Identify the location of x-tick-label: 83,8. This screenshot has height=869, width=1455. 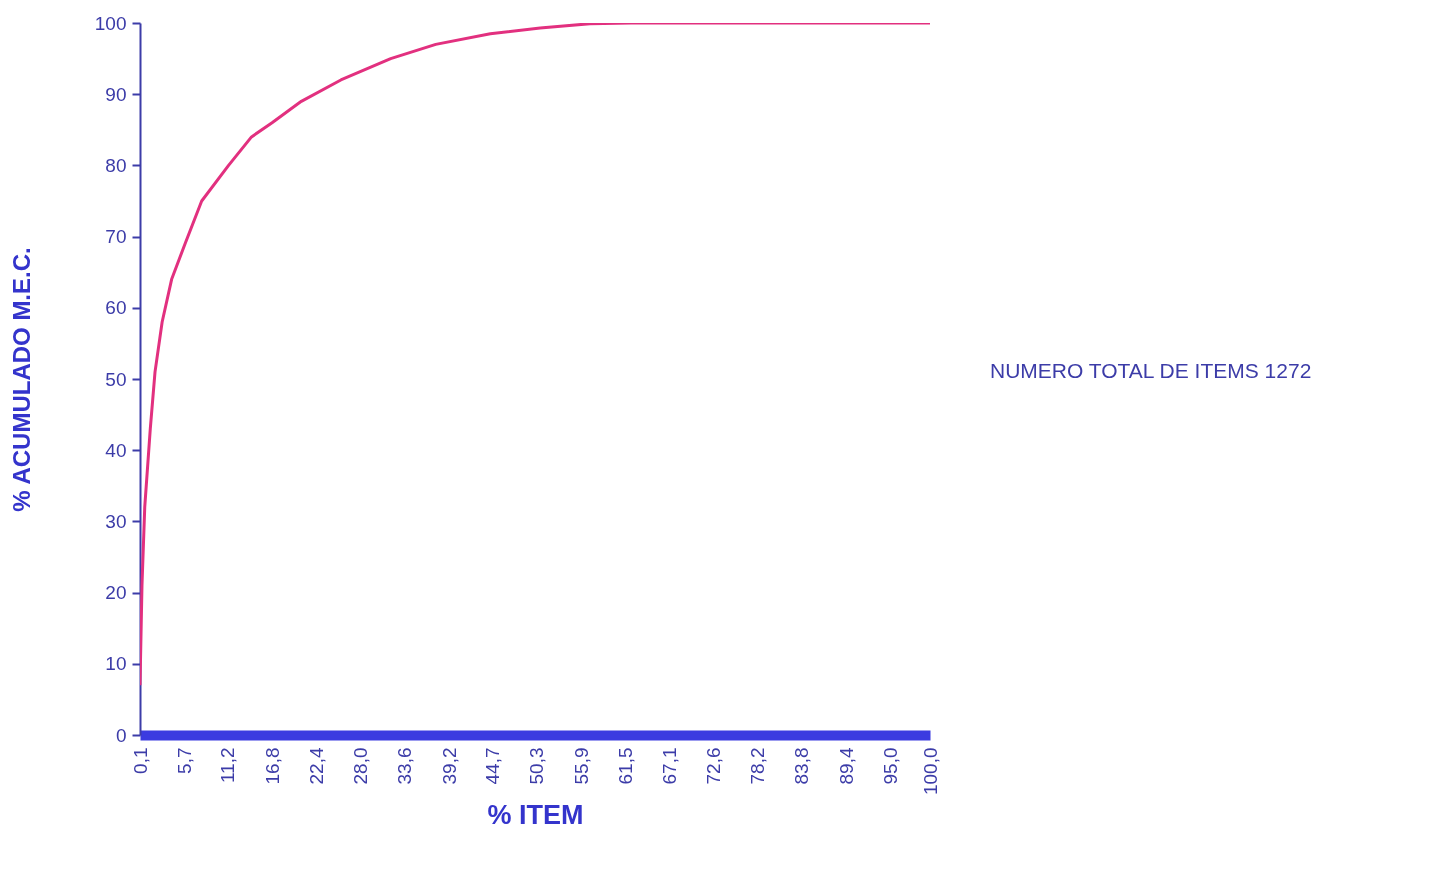
(802, 766).